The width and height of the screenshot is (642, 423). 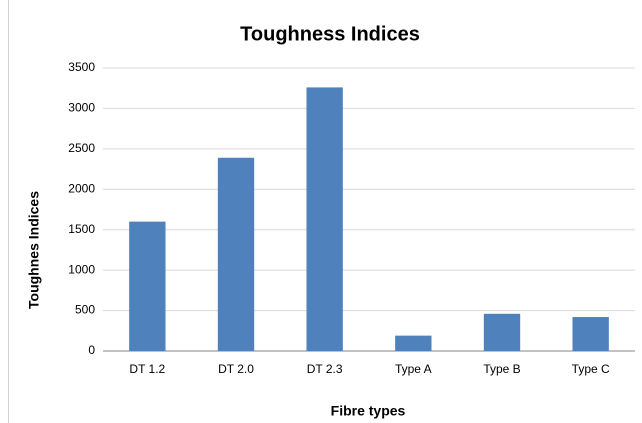 What do you see at coordinates (81, 229) in the screenshot?
I see `y-tick-label: 1500` at bounding box center [81, 229].